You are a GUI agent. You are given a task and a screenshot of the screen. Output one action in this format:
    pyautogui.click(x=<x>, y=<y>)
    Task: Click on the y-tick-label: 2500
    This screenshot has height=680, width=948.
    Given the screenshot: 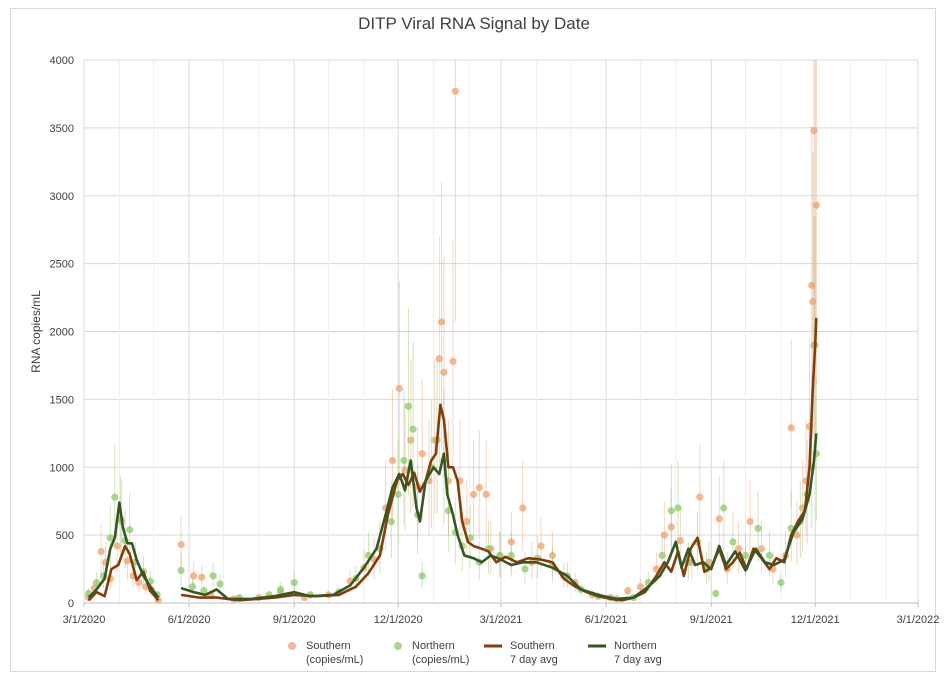 What is the action you would take?
    pyautogui.click(x=62, y=265)
    